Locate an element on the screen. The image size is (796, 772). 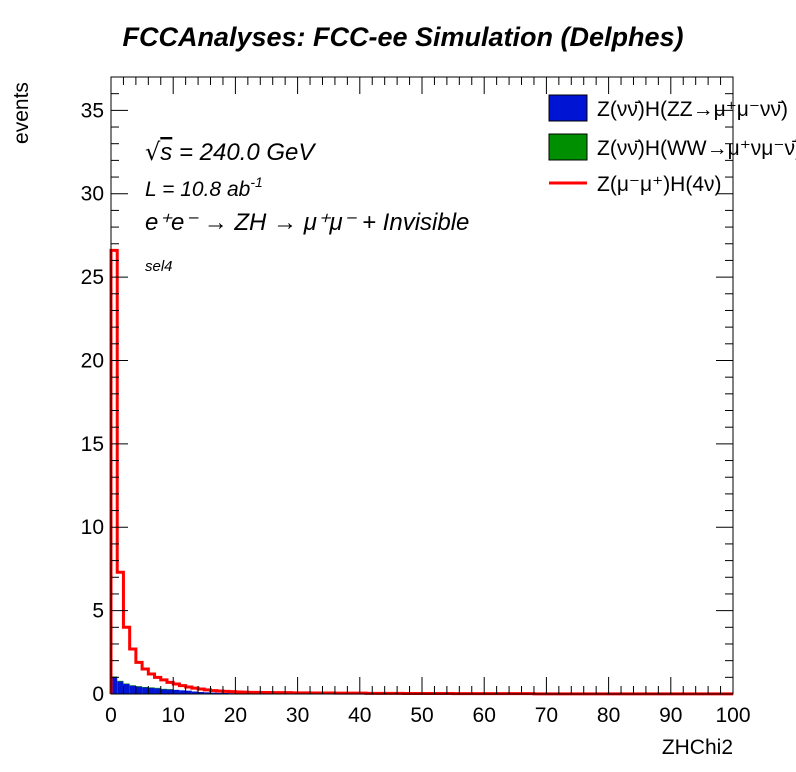
y-tick-label: 10 is located at coordinates (92, 527).